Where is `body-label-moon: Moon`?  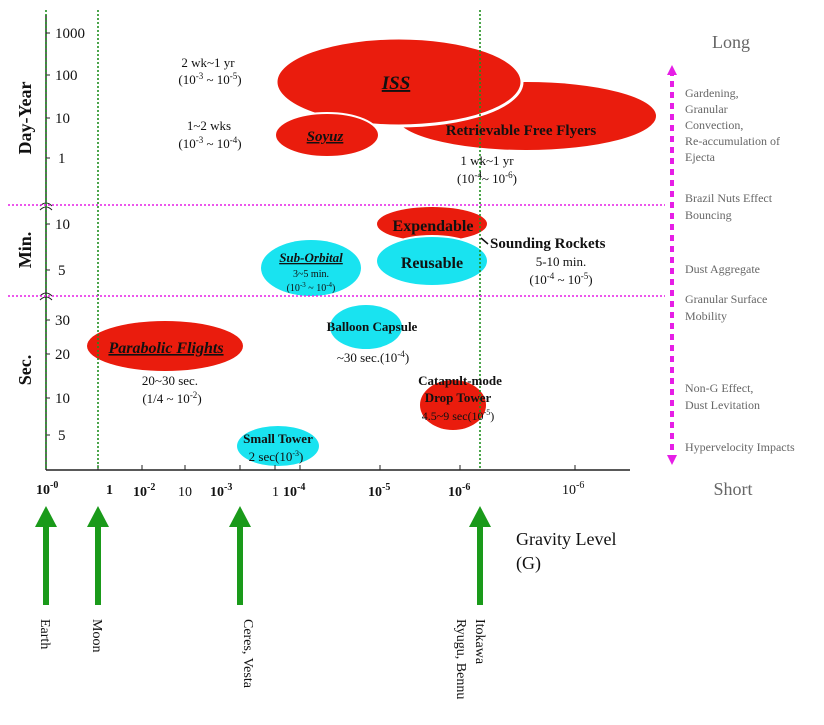
body-label-moon: Moon is located at coordinates (96, 635).